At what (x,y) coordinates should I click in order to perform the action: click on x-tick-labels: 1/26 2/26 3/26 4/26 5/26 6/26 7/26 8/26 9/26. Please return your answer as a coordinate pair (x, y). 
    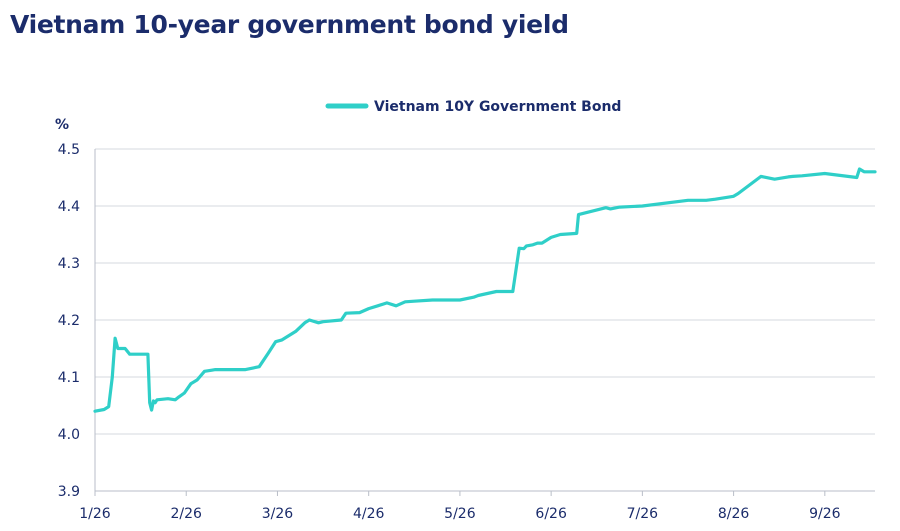
    Looking at the image, I should click on (460, 506).